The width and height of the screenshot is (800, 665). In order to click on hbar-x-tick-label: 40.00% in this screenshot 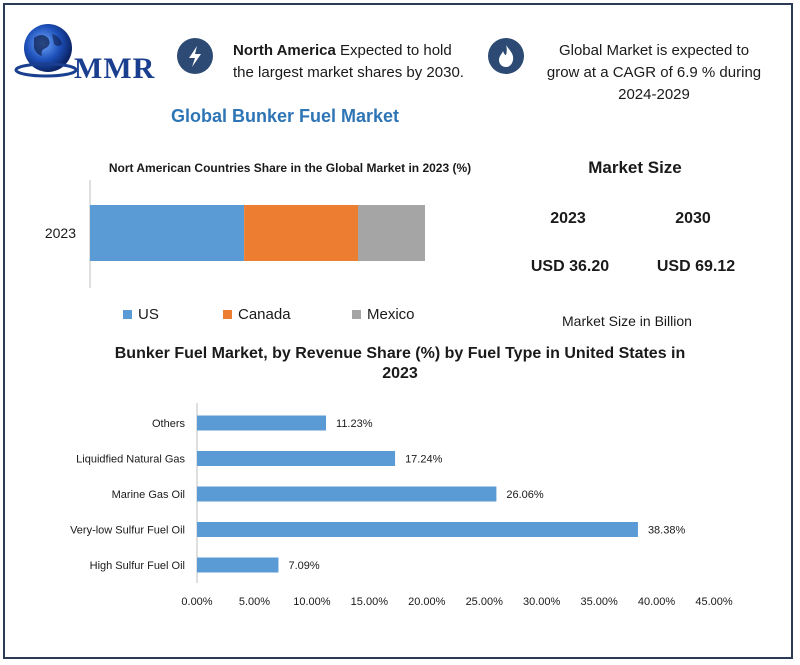, I will do `click(657, 602)`.